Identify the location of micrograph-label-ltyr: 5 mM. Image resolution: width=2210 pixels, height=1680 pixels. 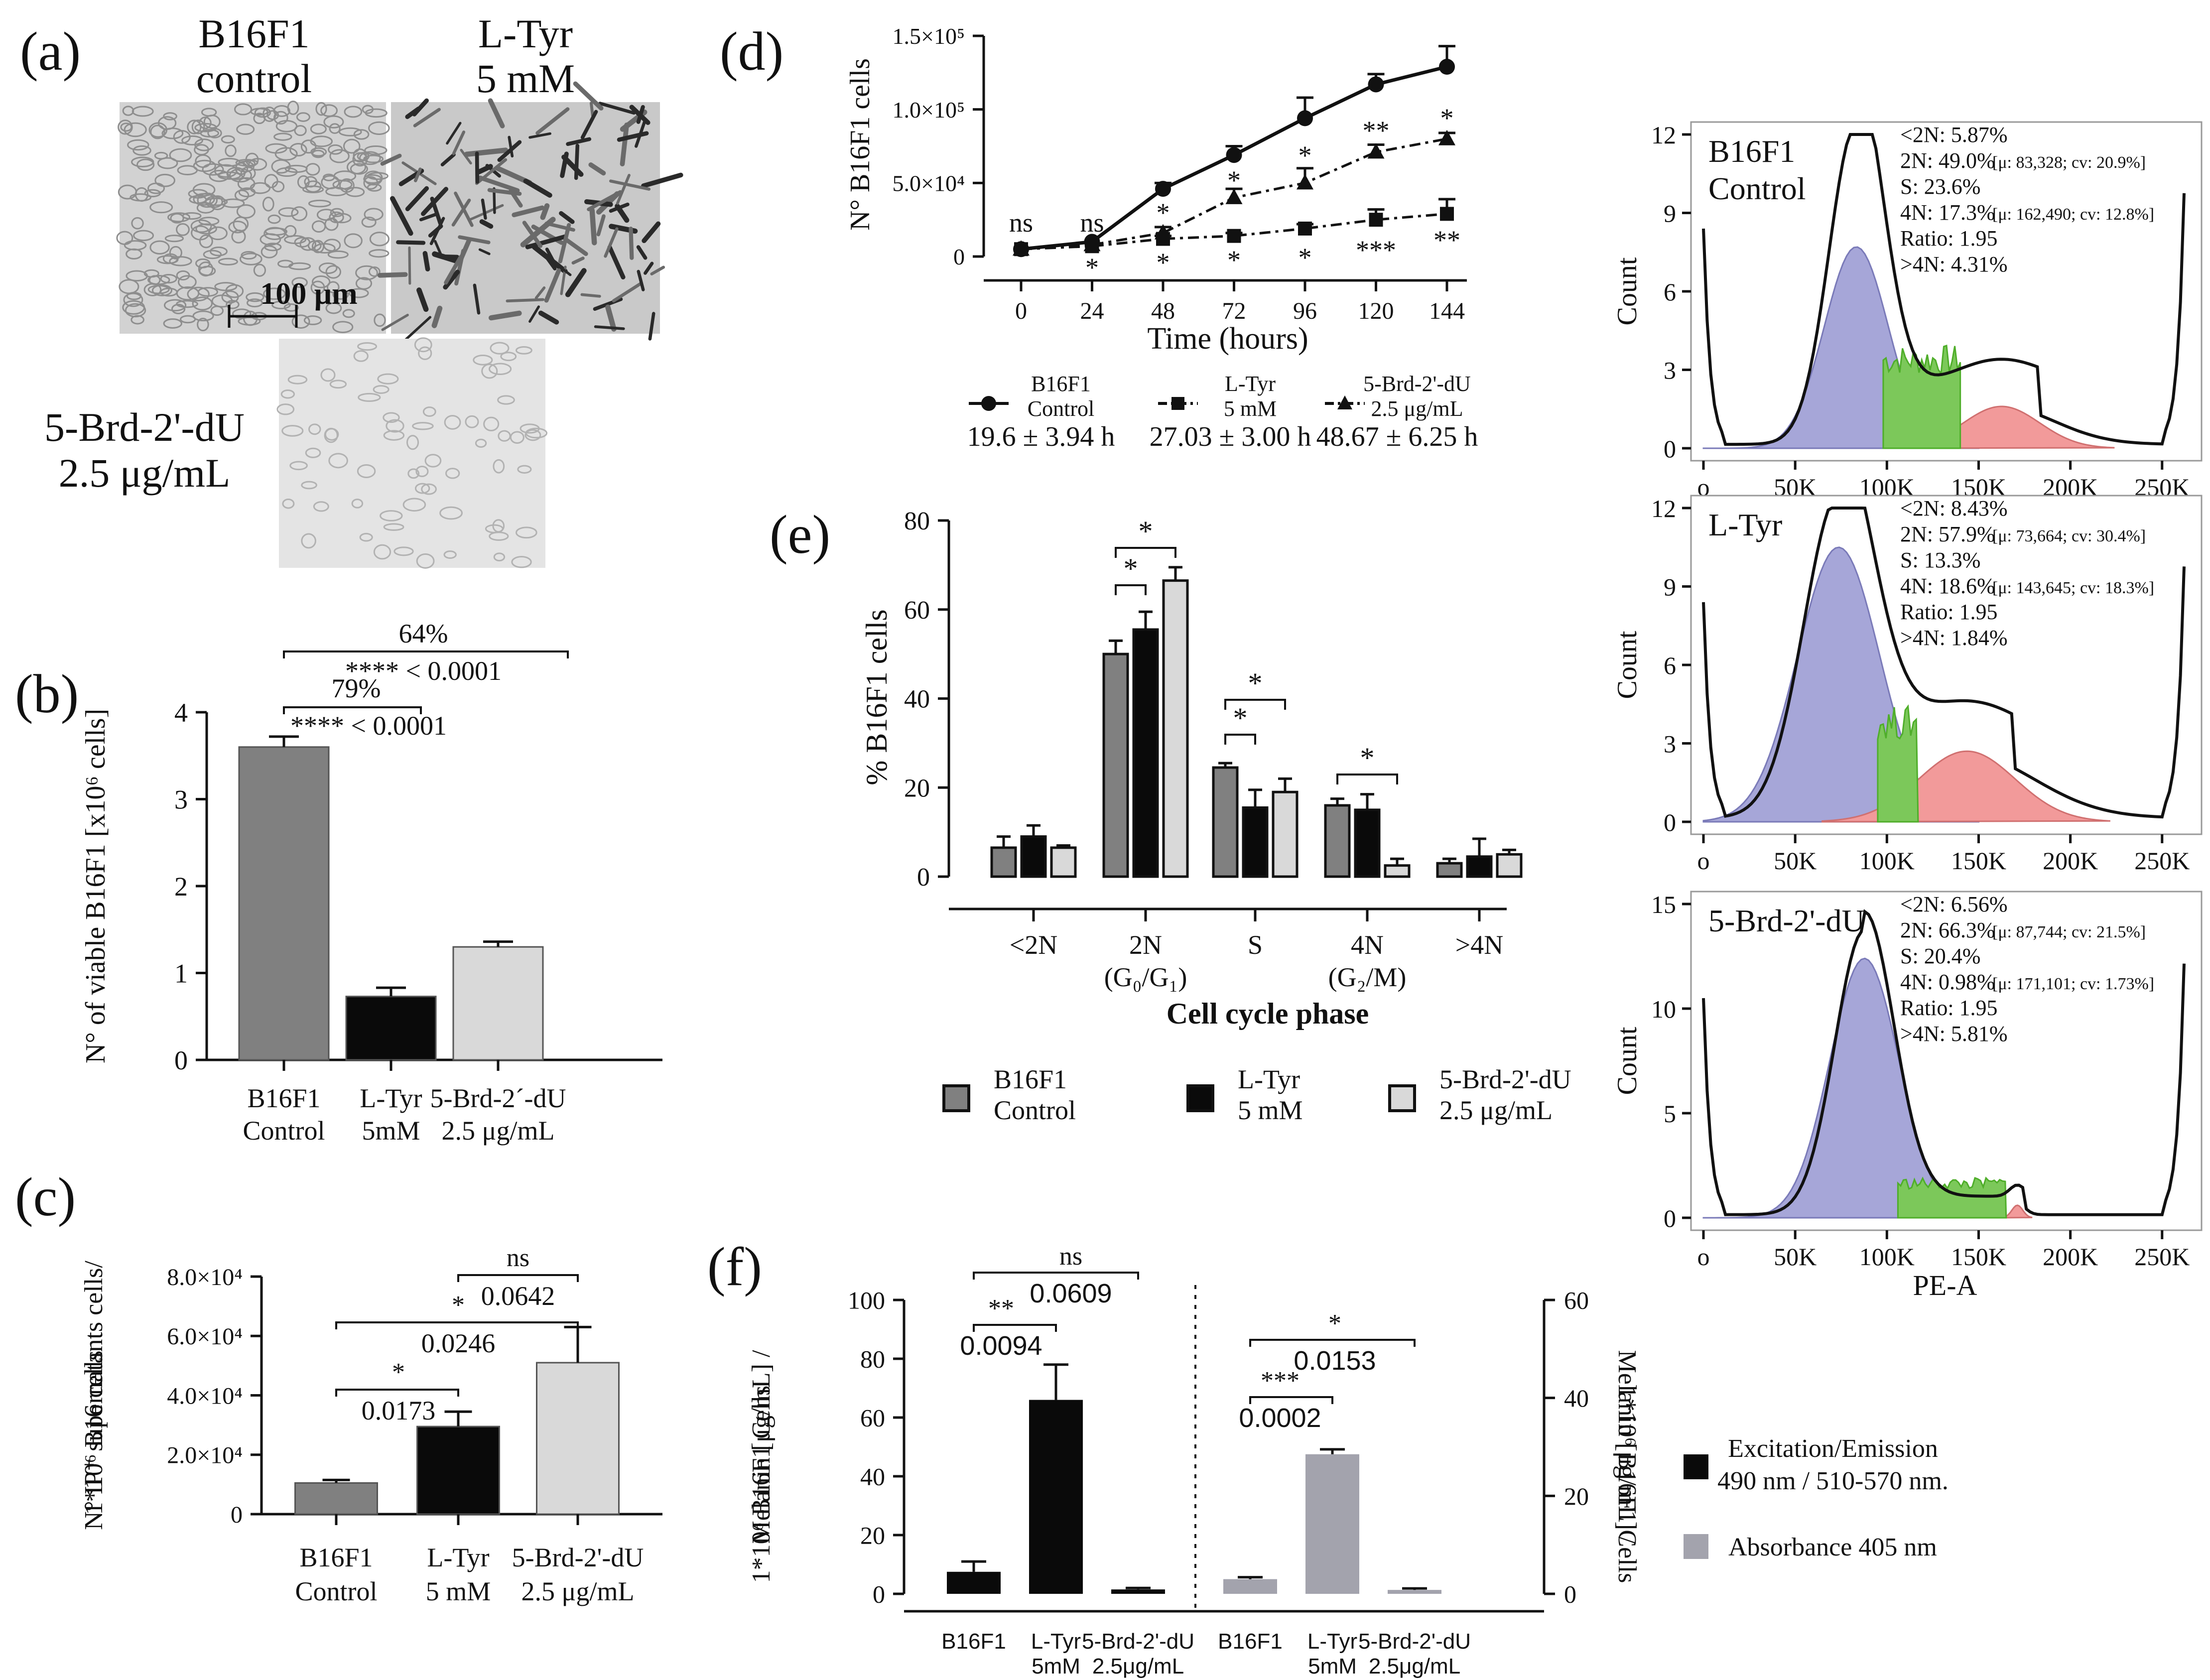
(525, 79).